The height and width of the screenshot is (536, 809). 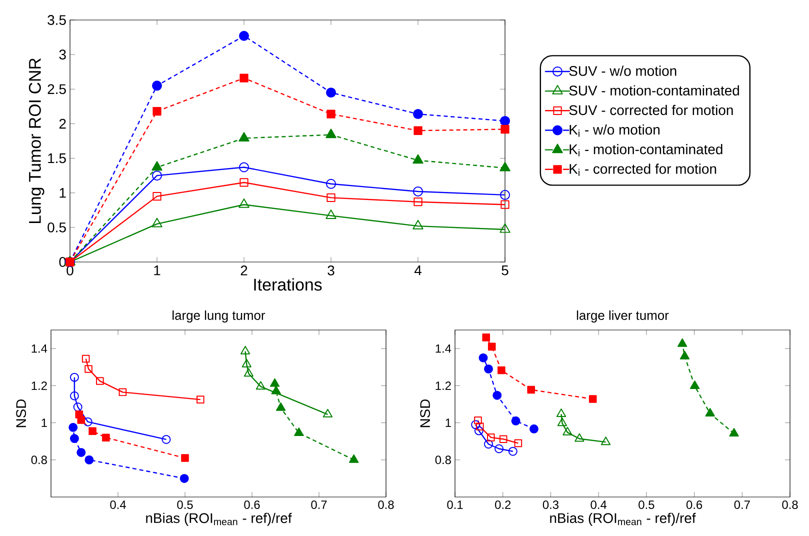 I want to click on legend-label: SUV - w/o motion, so click(x=622, y=71).